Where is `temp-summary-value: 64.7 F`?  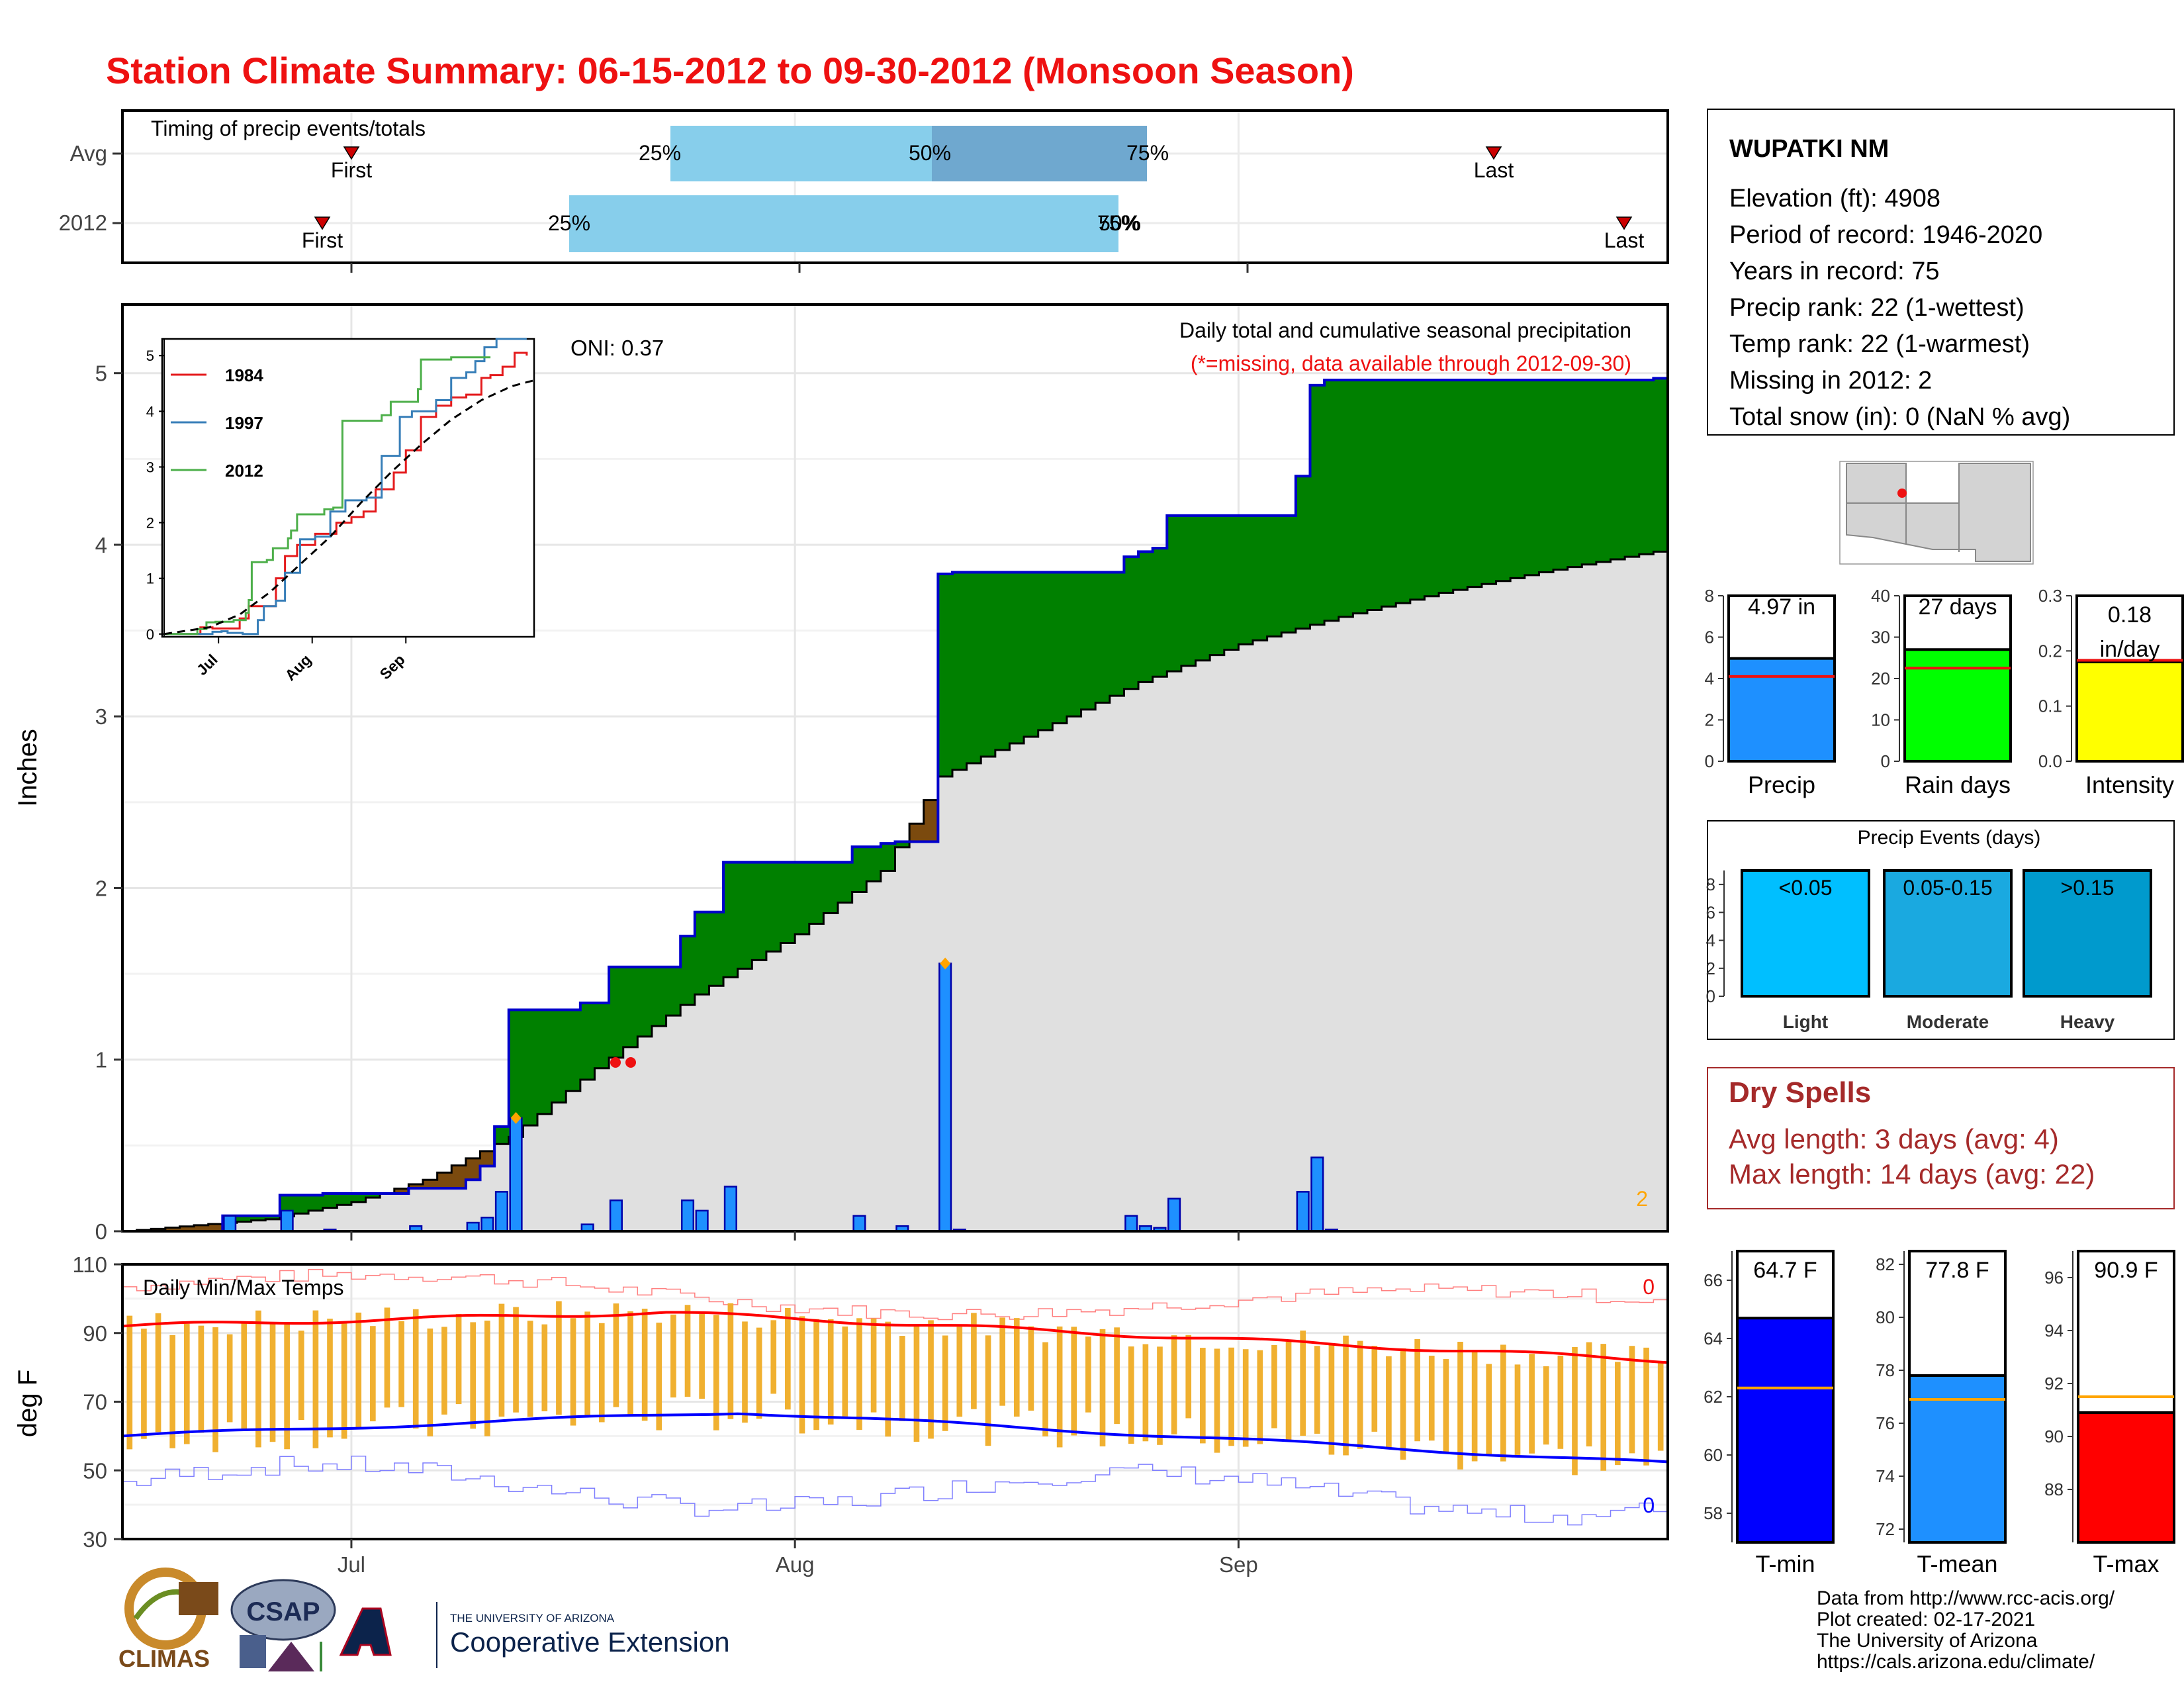 temp-summary-value: 64.7 F is located at coordinates (1785, 1270).